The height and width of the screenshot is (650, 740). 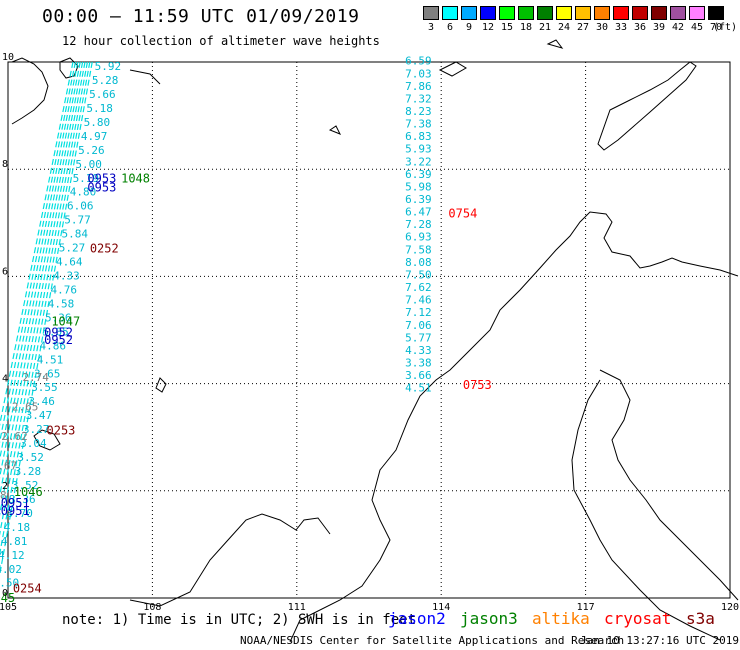 What do you see at coordinates (12, 555) in the screenshot?
I see `track-a-value: 4.12` at bounding box center [12, 555].